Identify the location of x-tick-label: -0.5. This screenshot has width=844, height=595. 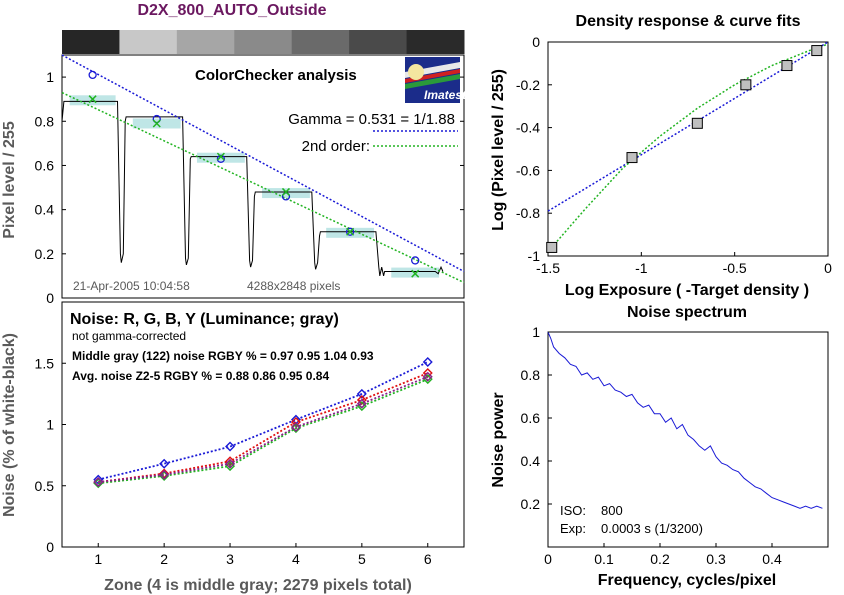
(735, 268).